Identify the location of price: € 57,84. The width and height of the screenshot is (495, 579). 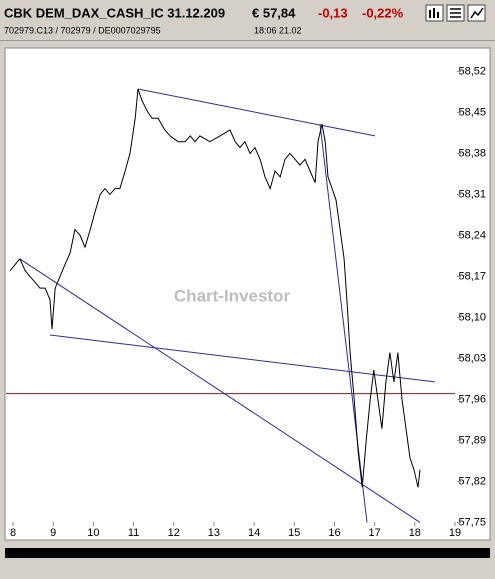
(274, 12).